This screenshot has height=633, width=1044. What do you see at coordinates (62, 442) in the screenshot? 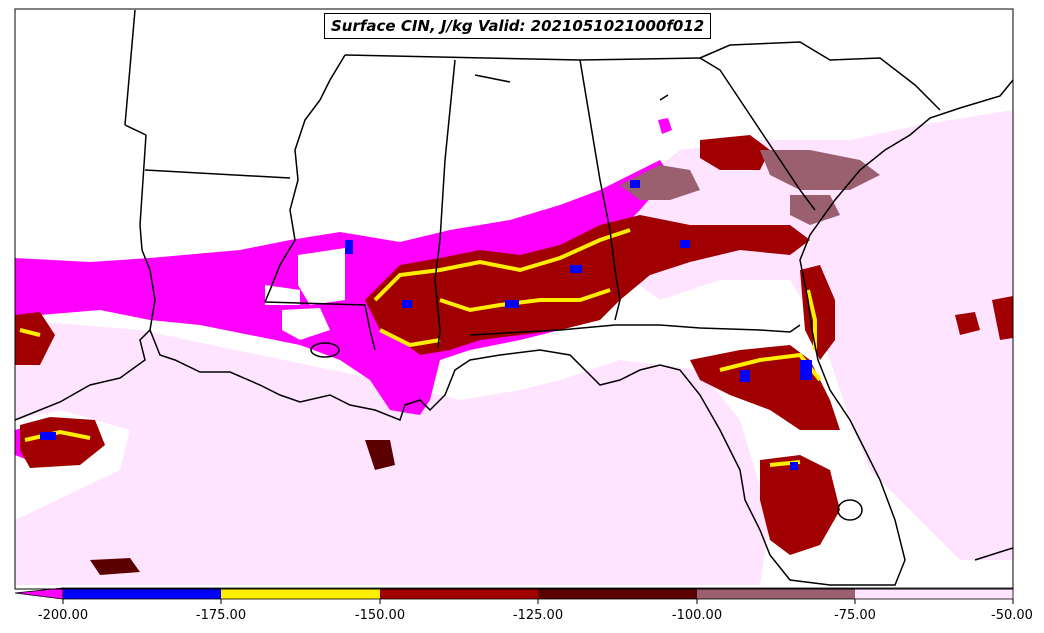
I see `shade-darkred-sw` at bounding box center [62, 442].